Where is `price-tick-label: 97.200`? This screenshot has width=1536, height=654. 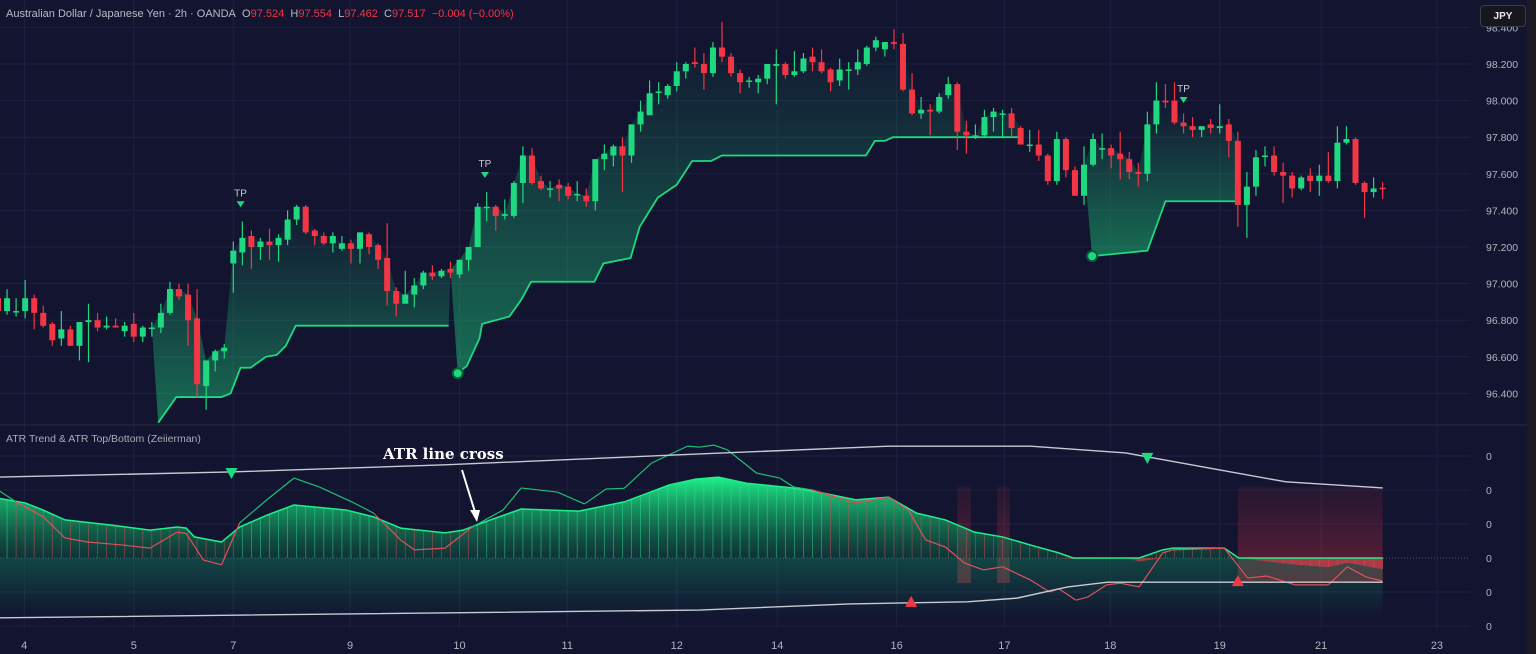
price-tick-label: 97.200 is located at coordinates (1502, 248).